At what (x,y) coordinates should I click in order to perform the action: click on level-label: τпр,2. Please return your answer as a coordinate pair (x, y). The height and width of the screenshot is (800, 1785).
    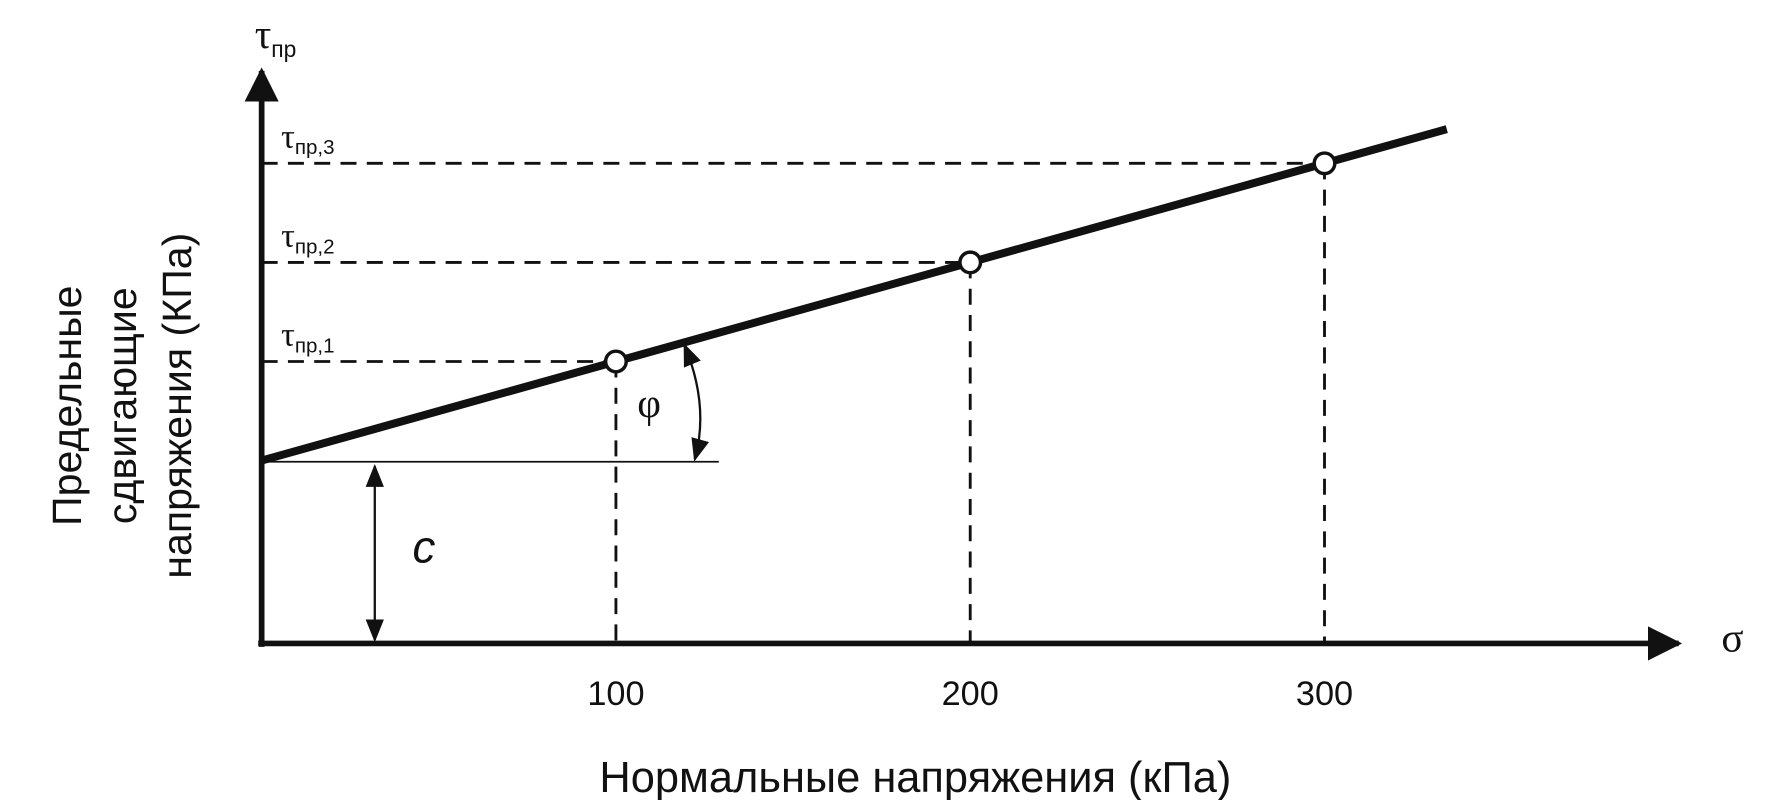
    Looking at the image, I should click on (308, 237).